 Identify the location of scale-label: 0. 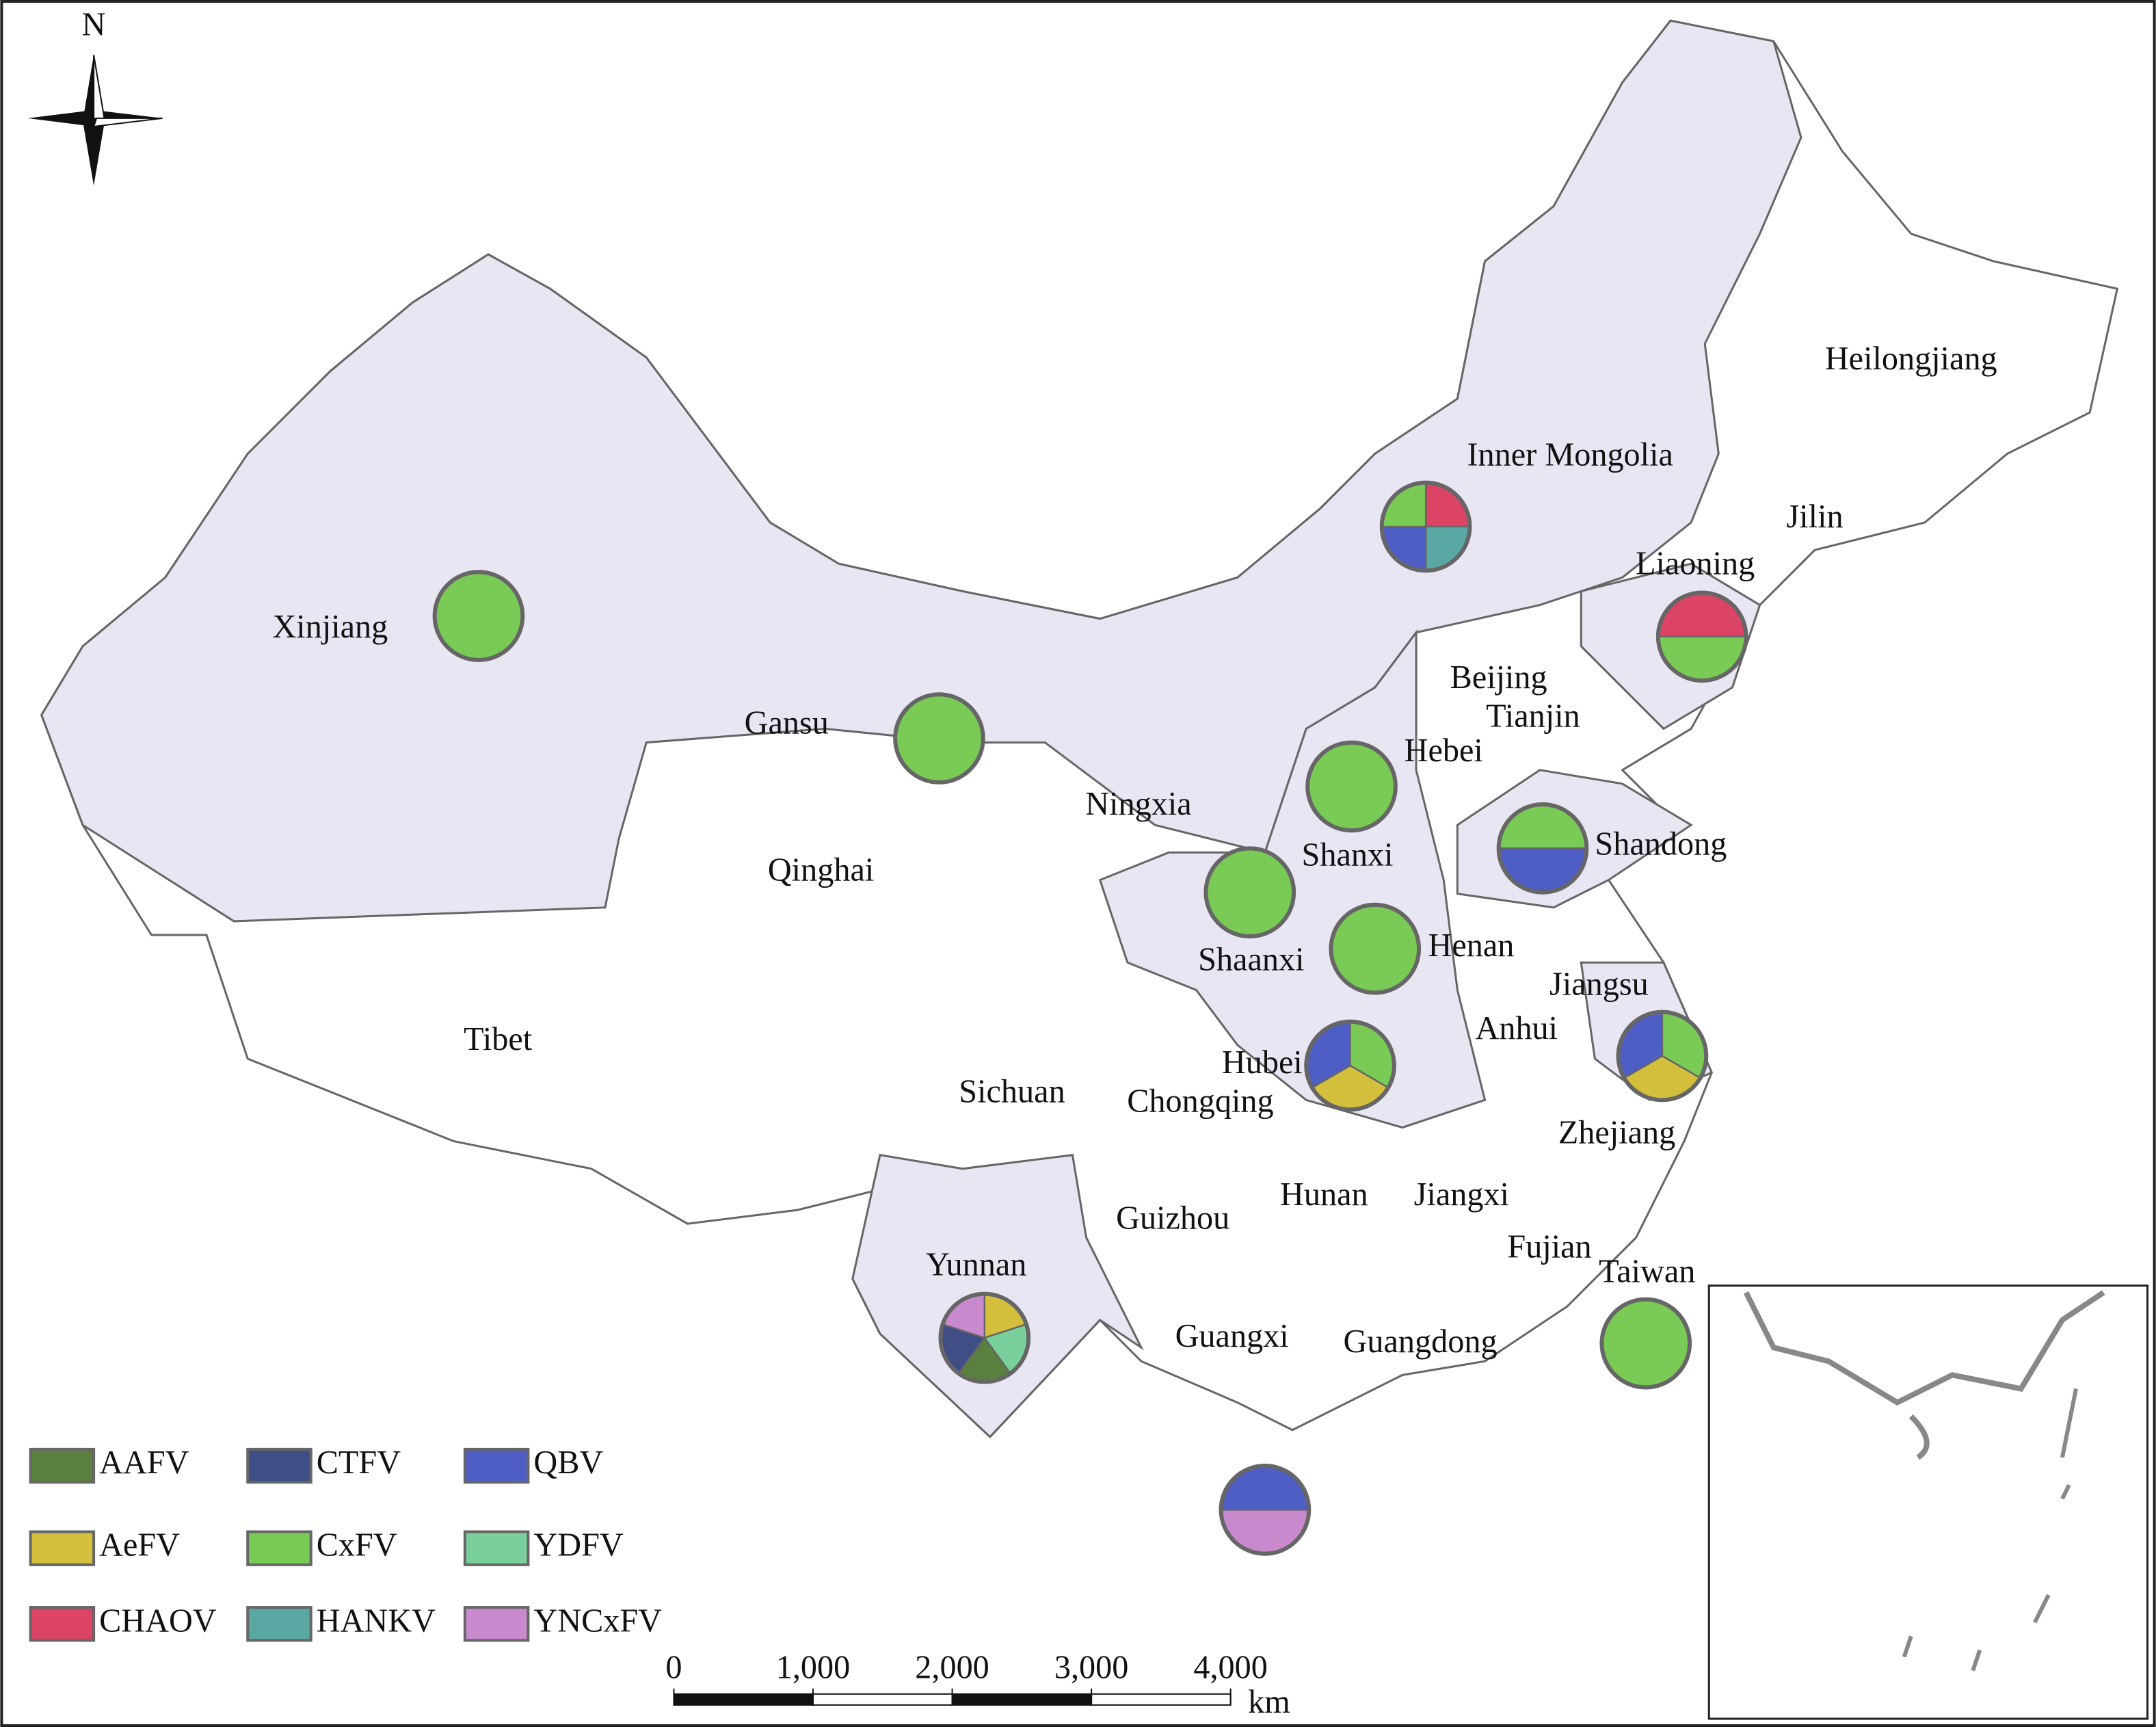
(673, 1668).